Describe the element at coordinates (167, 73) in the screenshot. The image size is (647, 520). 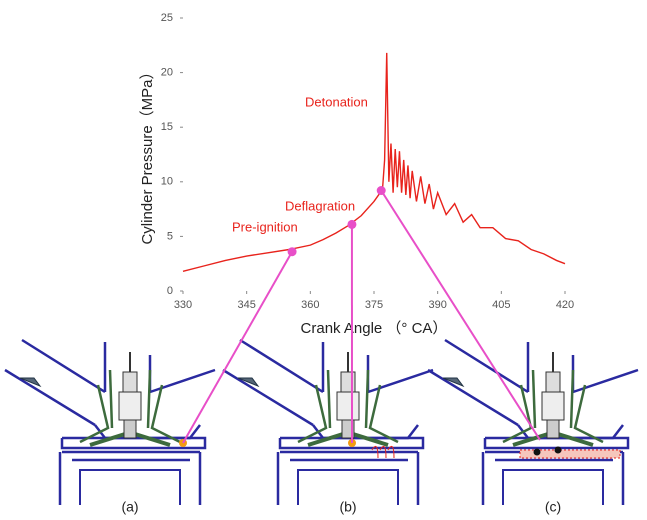
I see `y-tick-label: 20` at that location.